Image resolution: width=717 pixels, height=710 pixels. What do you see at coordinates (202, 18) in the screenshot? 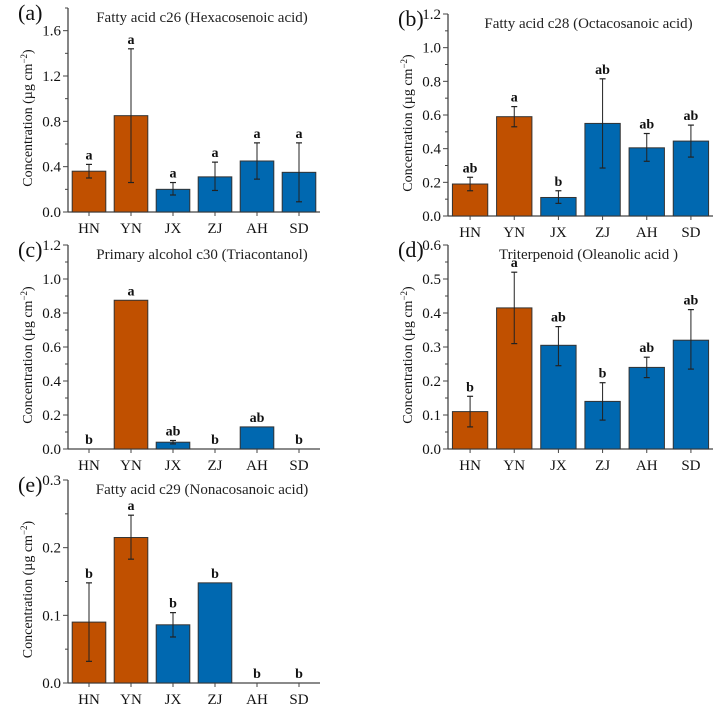
I see `panel-title: Fatty acid c26 (Hexacosenoic acid)` at bounding box center [202, 18].